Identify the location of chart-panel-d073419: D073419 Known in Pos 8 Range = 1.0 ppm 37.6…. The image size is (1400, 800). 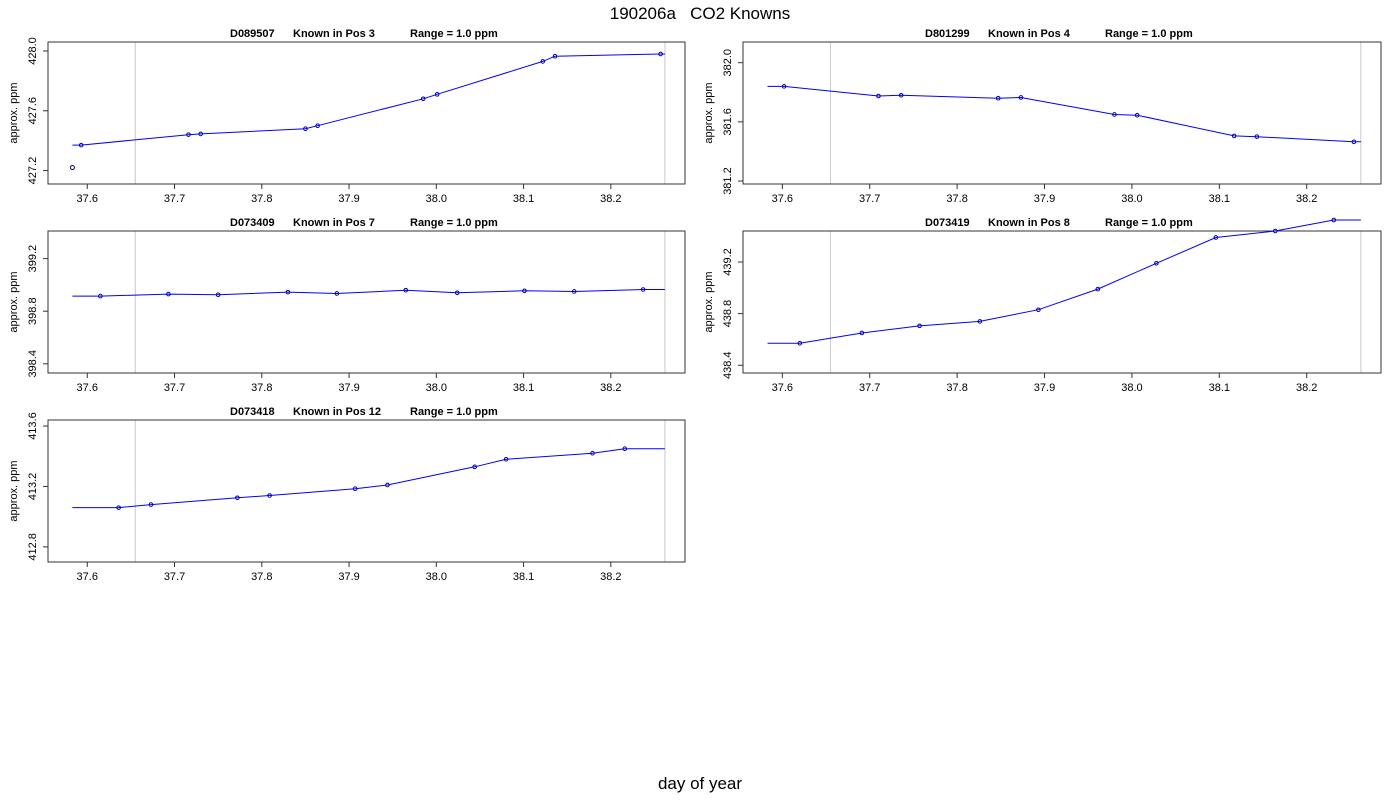
(1042, 305).